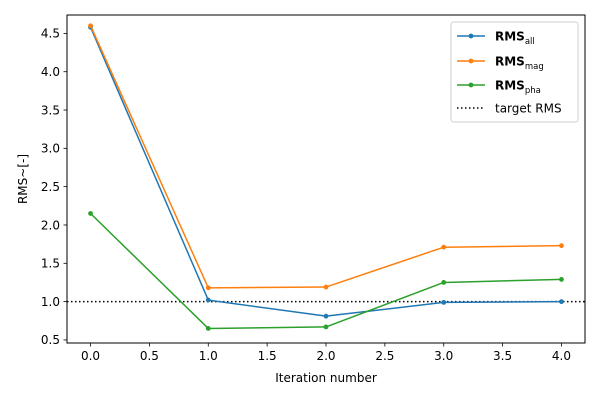  Describe the element at coordinates (90, 356) in the screenshot. I see `x-tick-label: 0.0` at that location.